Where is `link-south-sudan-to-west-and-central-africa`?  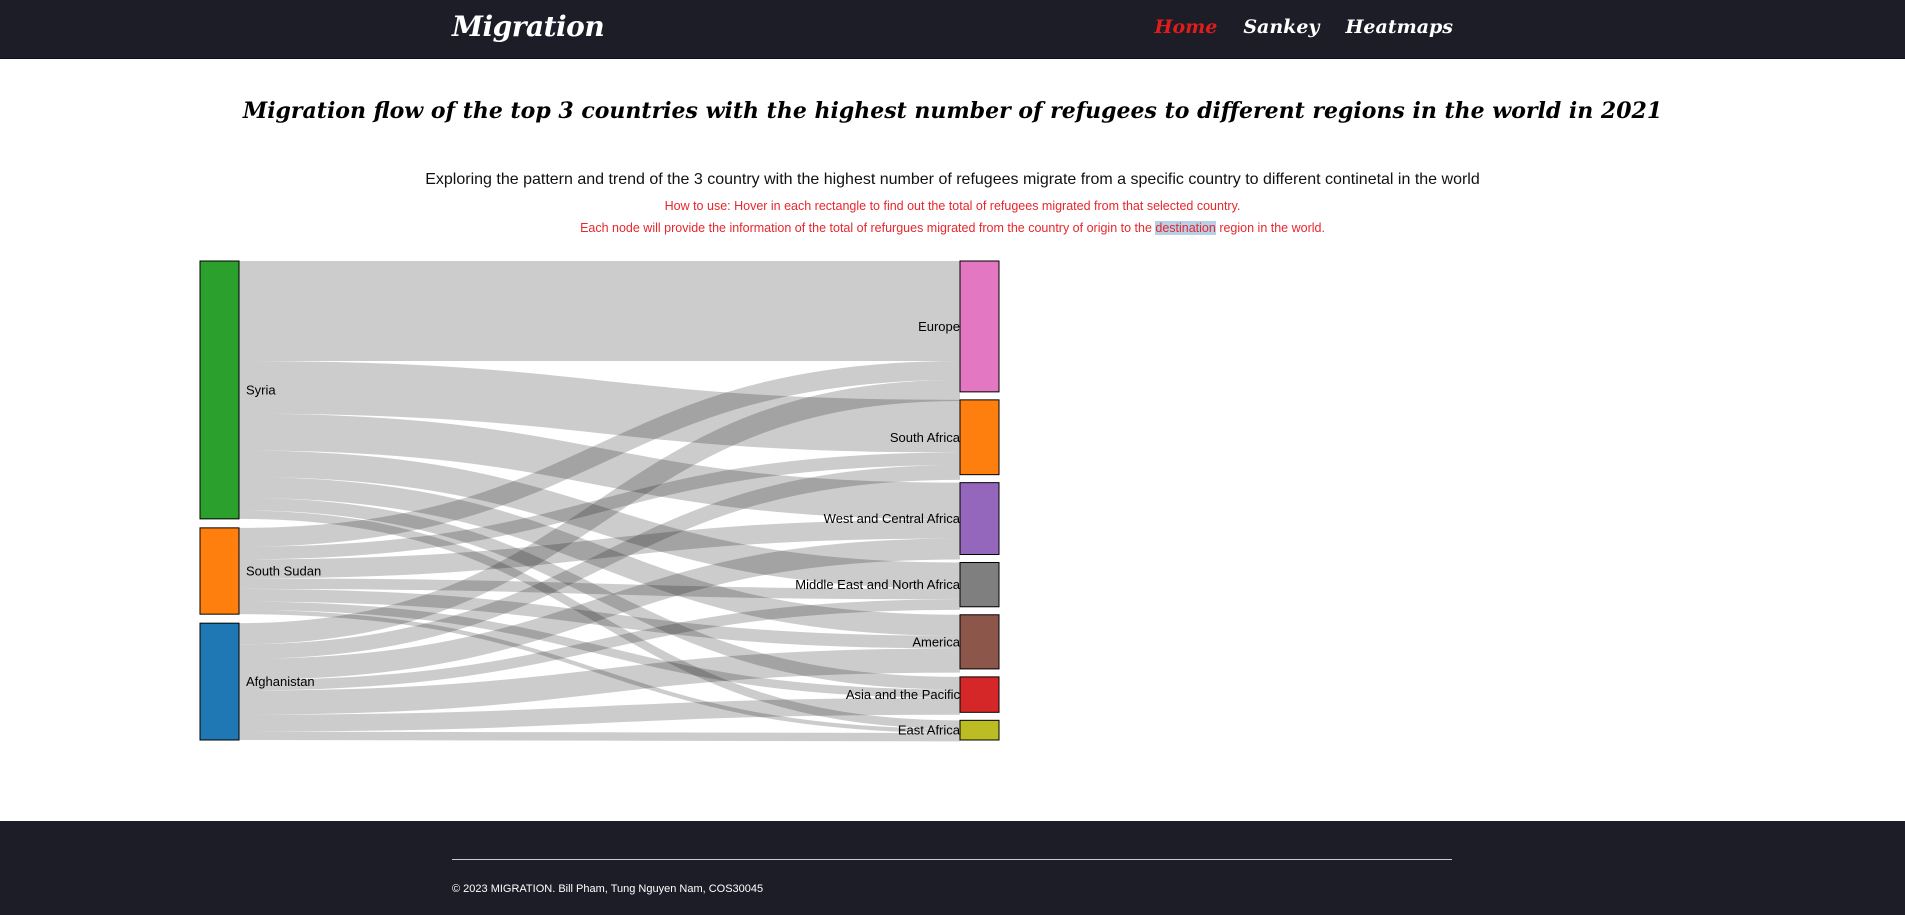 link-south-sudan-to-west-and-central-africa is located at coordinates (599, 549).